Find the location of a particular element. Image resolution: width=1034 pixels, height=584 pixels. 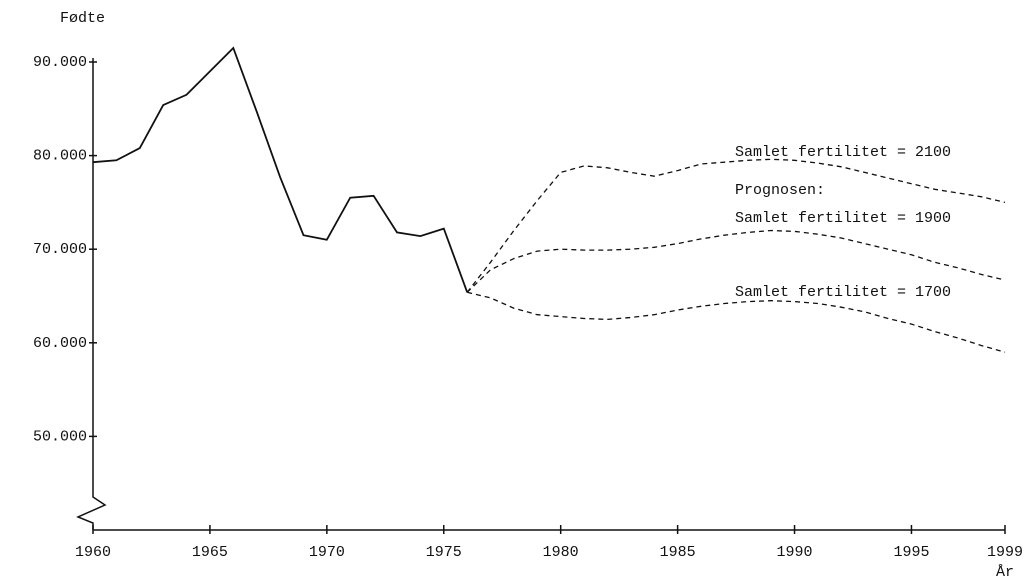

y-axis-label: Fødte is located at coordinates (82, 18).